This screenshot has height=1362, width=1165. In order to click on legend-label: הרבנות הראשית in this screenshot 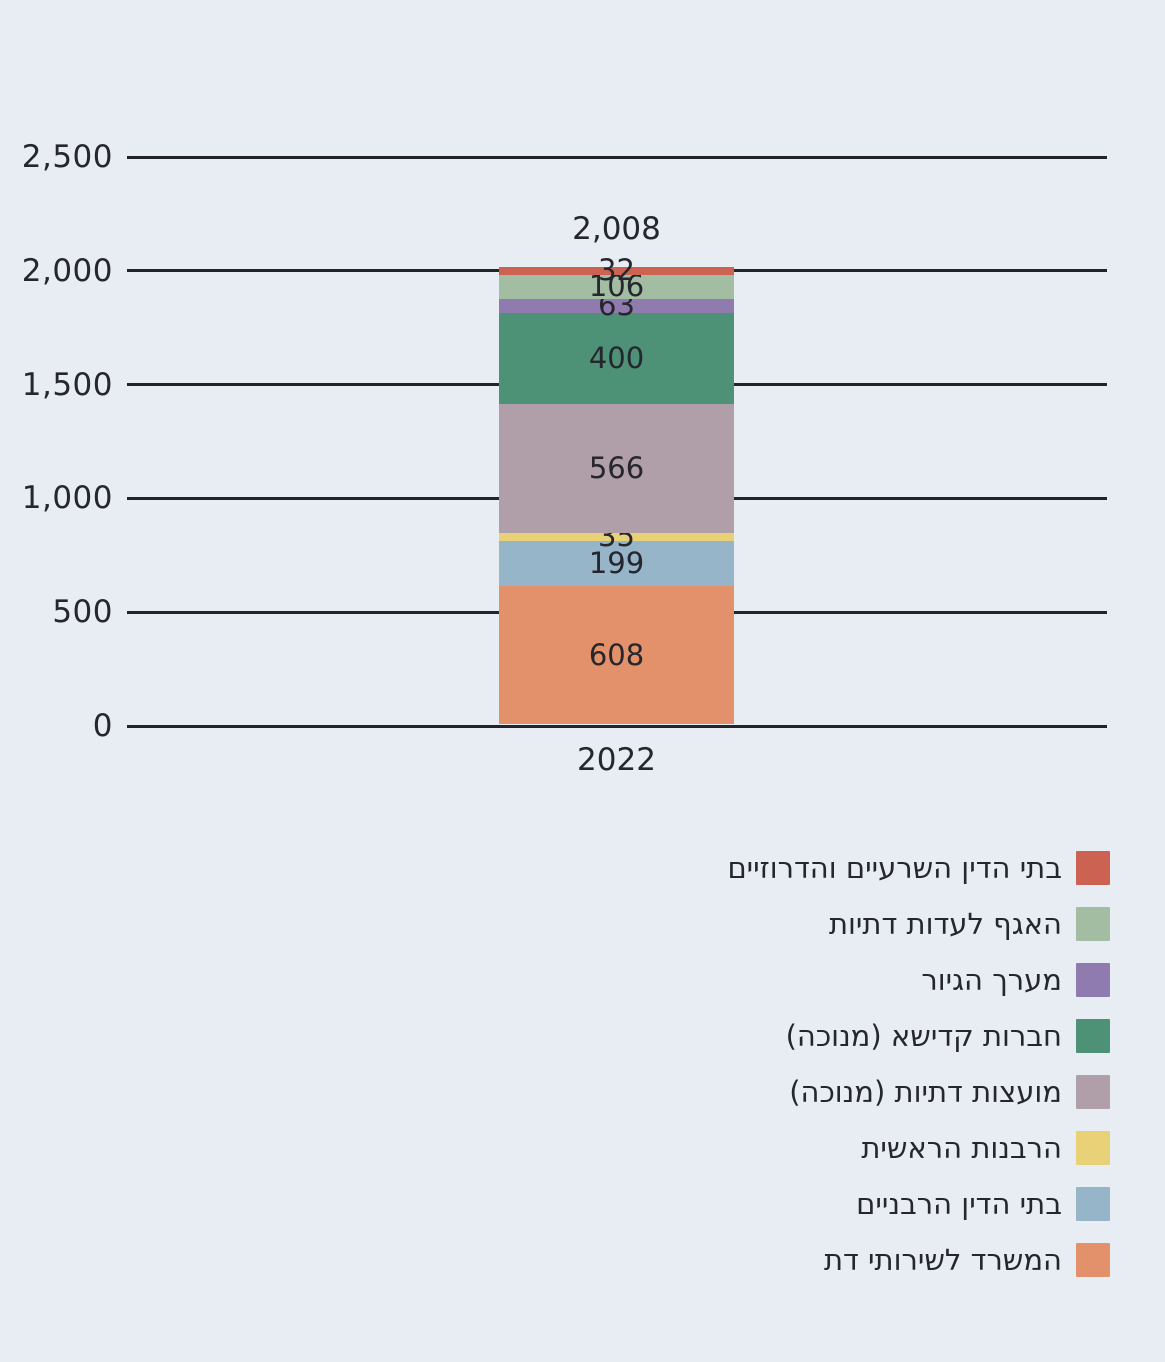, I will do `click(961, 1148)`.